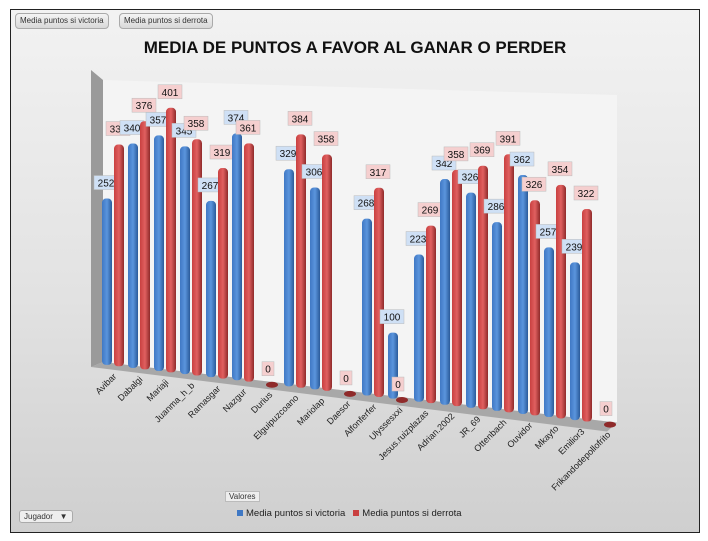 This screenshot has width=708, height=541. What do you see at coordinates (561, 301) in the screenshot?
I see `bar-derrota-Mkayto` at bounding box center [561, 301].